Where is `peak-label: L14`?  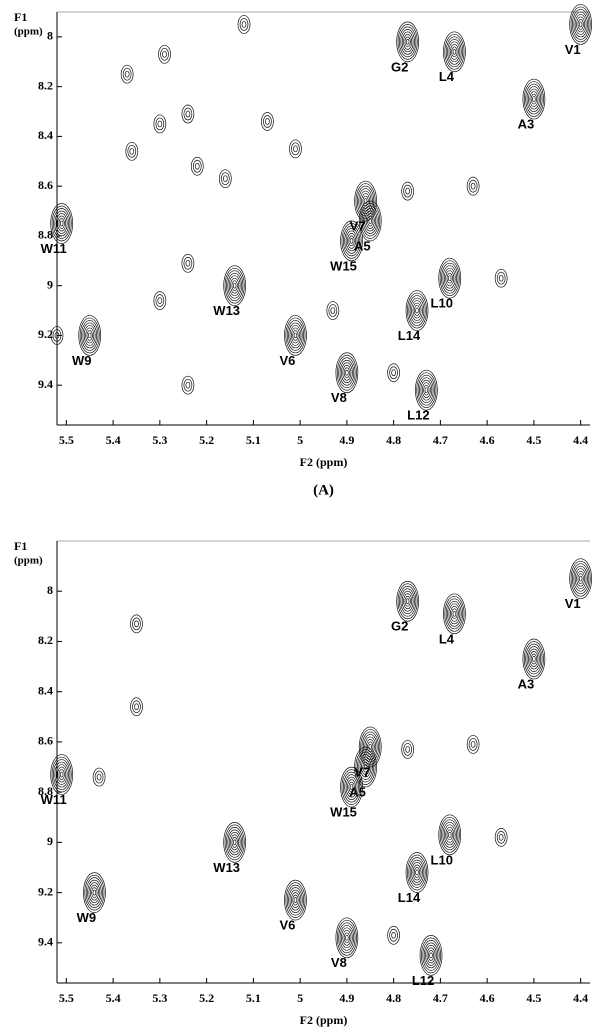
peak-label: L14 is located at coordinates (409, 335).